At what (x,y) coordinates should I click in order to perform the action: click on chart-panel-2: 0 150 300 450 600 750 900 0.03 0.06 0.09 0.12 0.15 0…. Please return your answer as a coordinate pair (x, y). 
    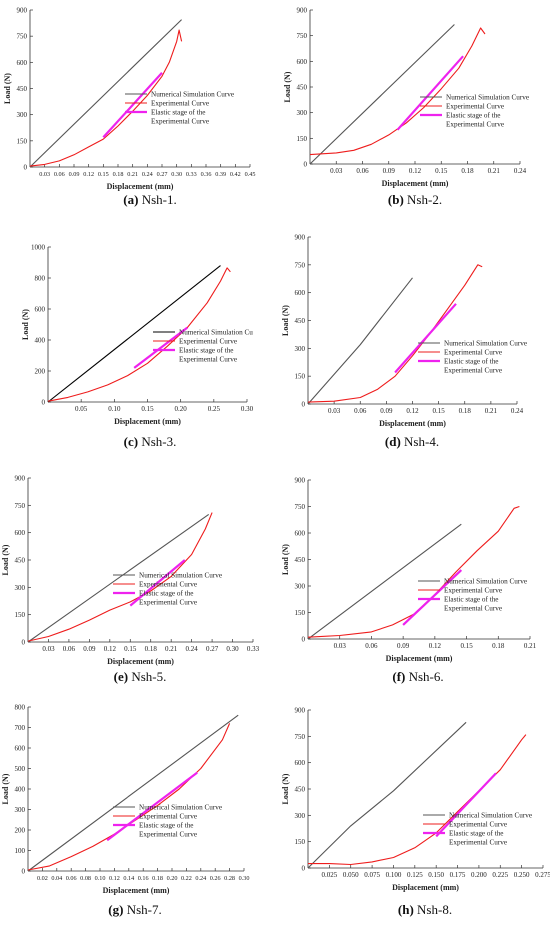
    Looking at the image, I should click on (406, 98).